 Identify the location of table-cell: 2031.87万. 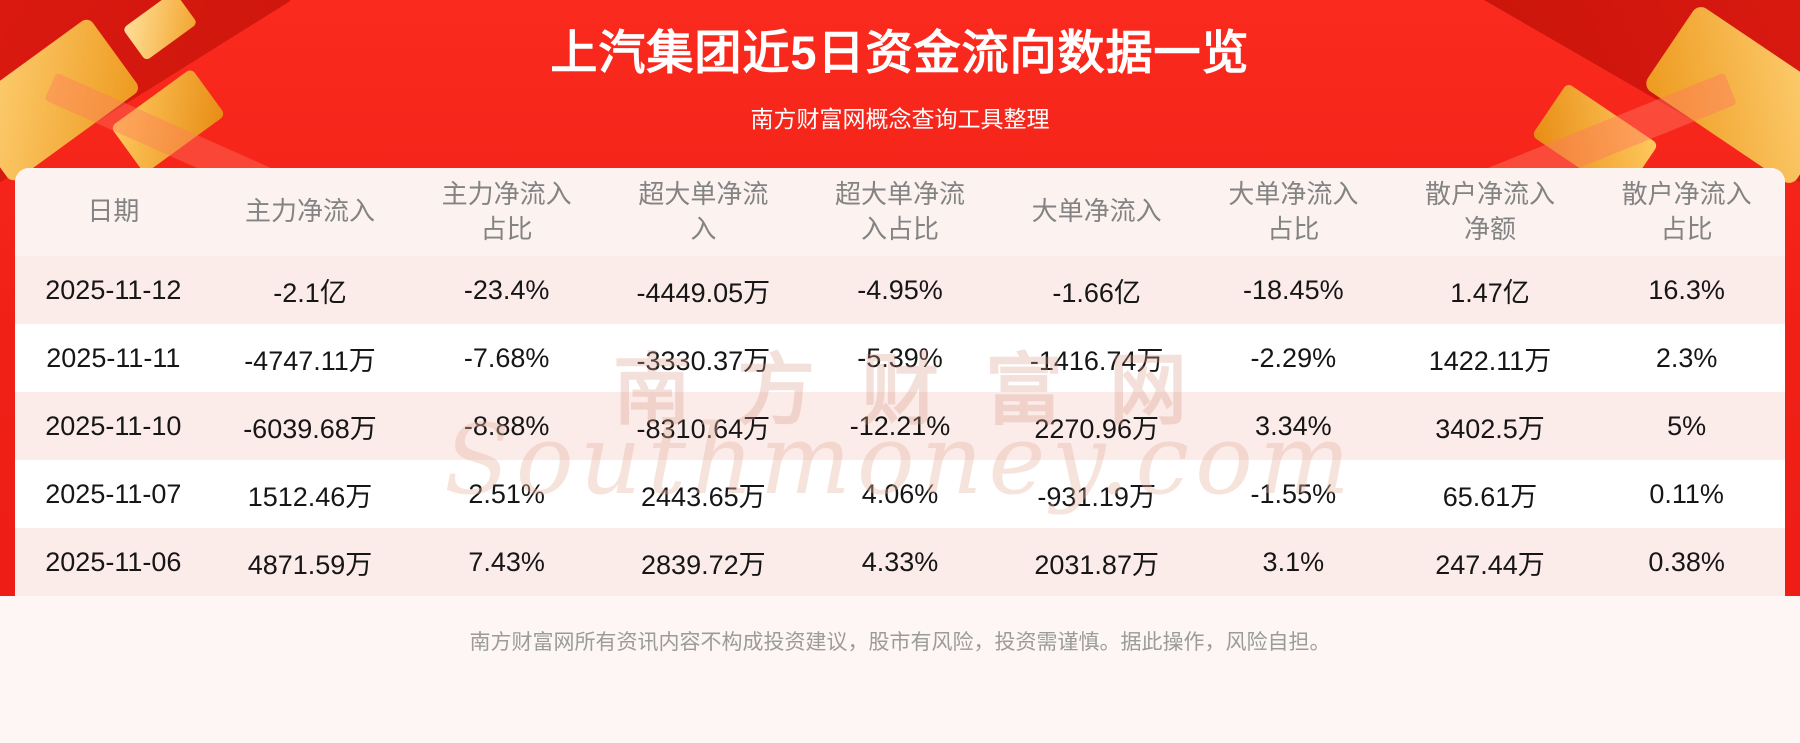
(1096, 564).